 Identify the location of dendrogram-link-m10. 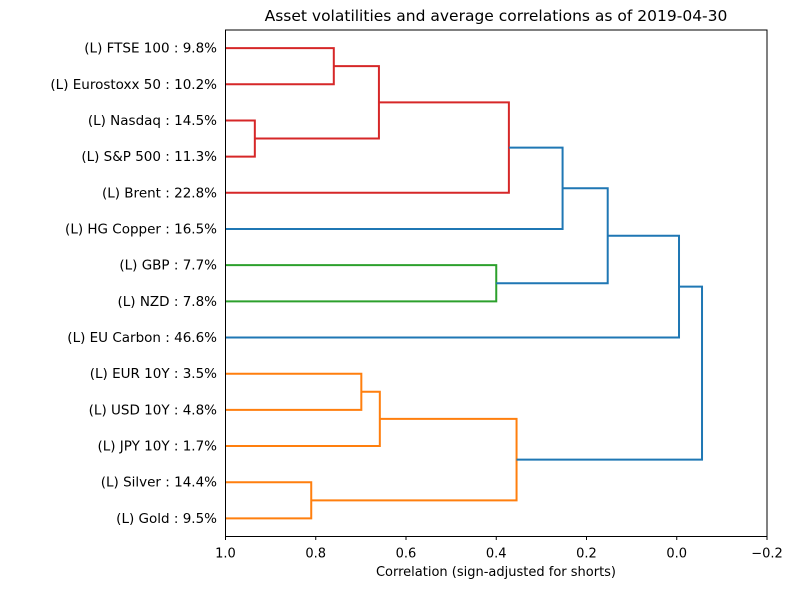
(294, 391).